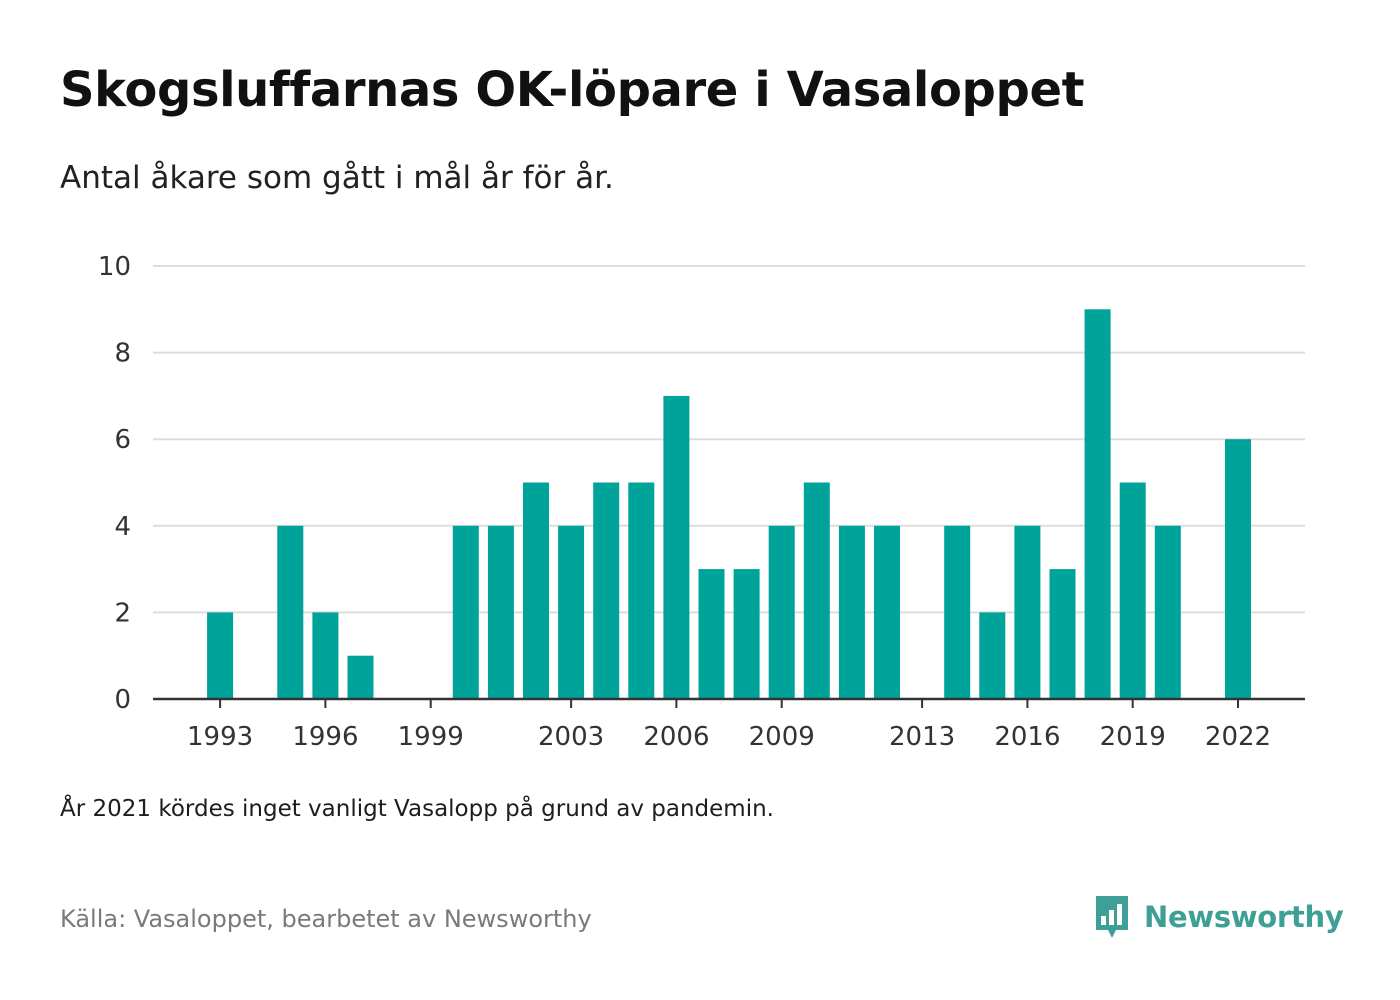 Image resolution: width=1400 pixels, height=1000 pixels. Describe the element at coordinates (1132, 590) in the screenshot. I see `bar-2019` at that location.